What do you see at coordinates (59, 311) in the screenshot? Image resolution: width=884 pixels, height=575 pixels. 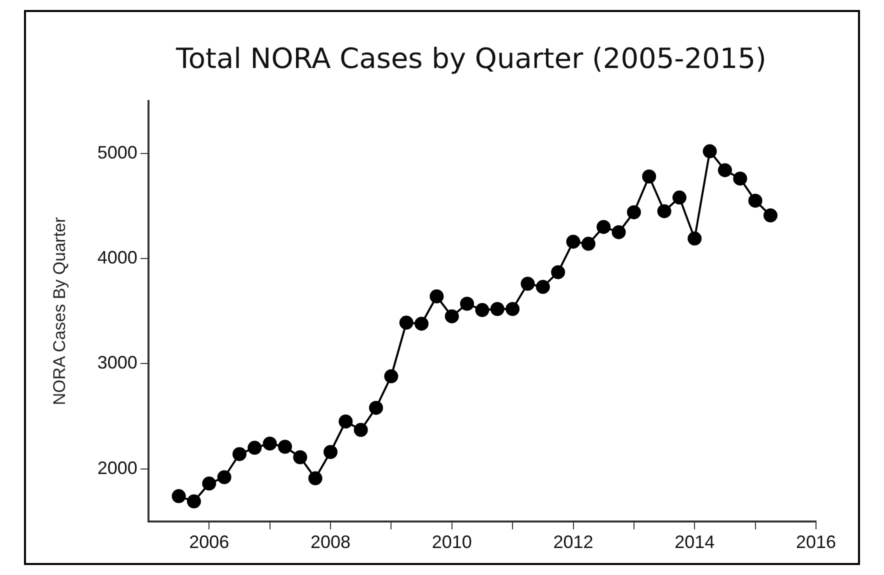 I see `y-axis-title: NORA Cases By Quarter` at bounding box center [59, 311].